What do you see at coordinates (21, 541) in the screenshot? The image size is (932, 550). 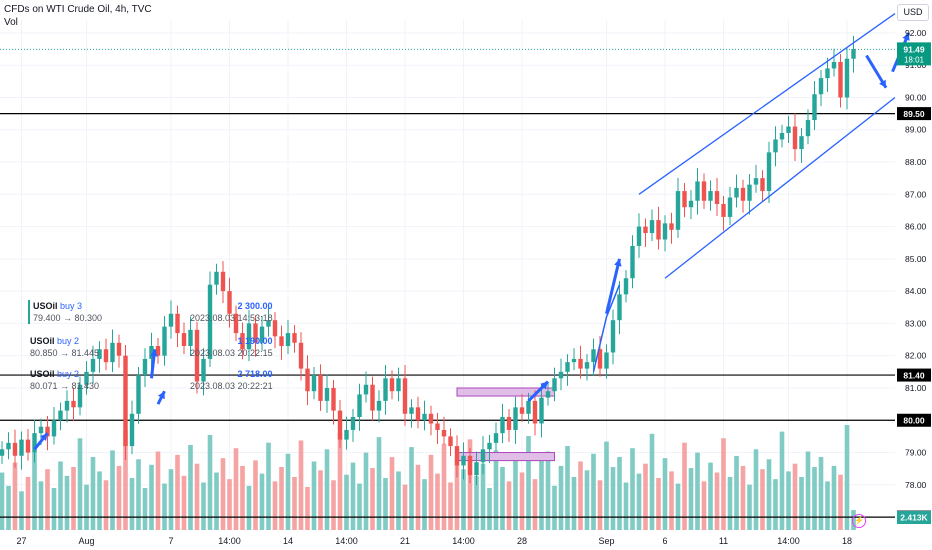 I see `time-tick: 27` at bounding box center [21, 541].